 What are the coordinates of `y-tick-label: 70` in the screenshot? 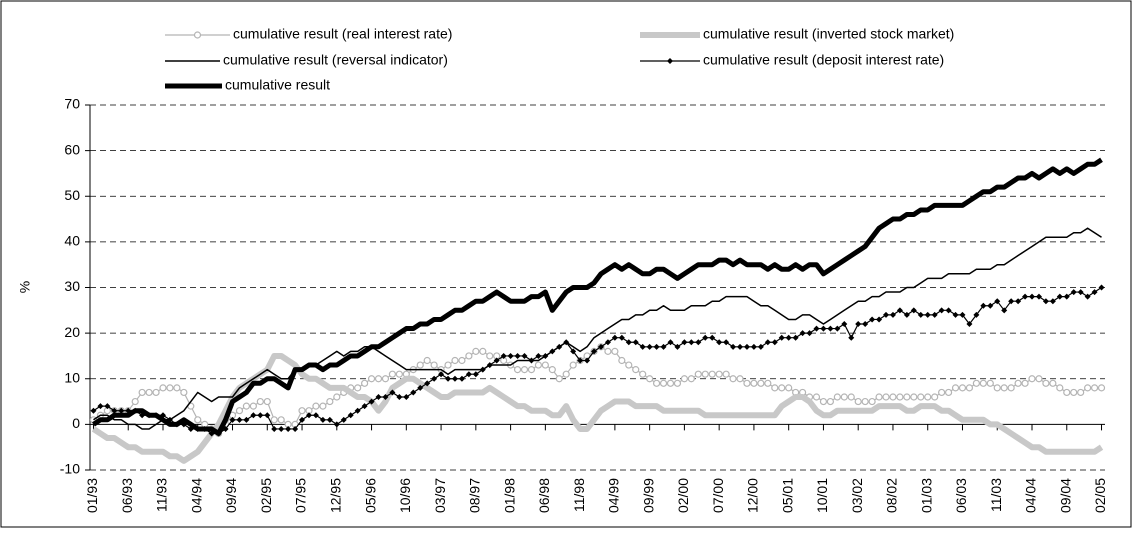 It's located at (72, 104).